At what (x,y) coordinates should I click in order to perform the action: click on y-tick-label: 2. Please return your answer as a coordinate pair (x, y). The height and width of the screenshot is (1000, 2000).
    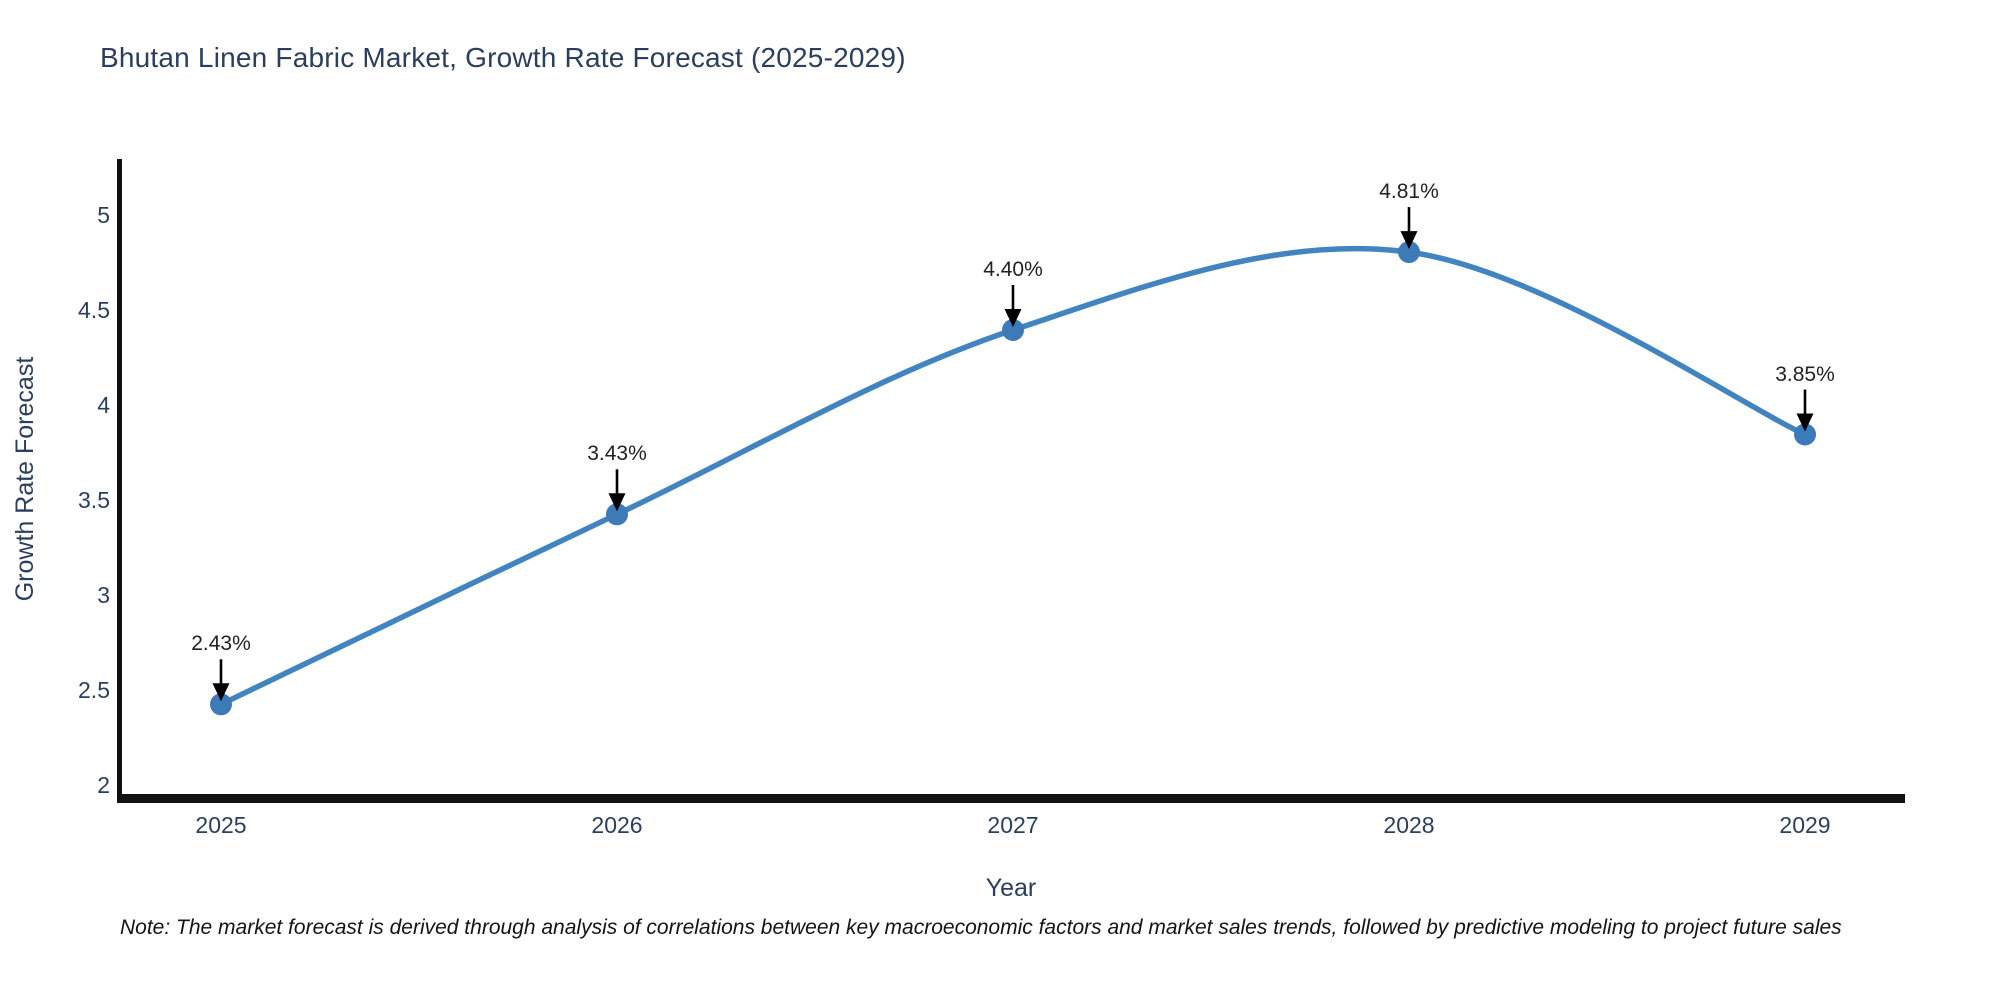
    Looking at the image, I should click on (103, 785).